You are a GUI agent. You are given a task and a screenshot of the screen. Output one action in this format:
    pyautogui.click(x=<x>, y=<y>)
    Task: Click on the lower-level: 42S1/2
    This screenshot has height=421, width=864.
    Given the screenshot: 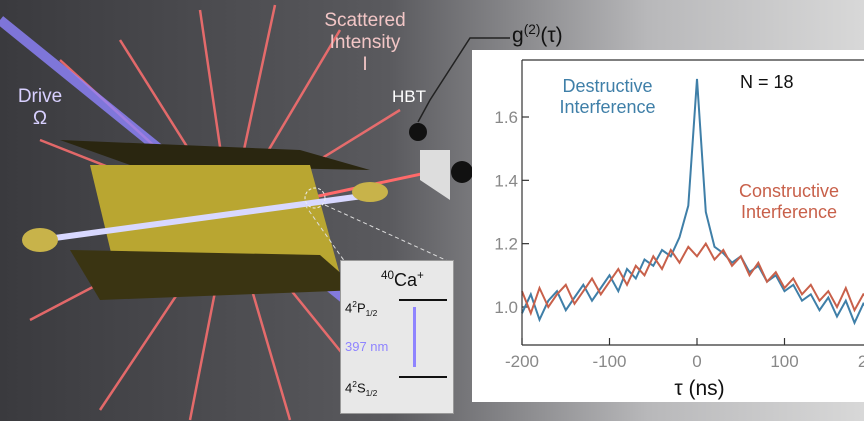 What is the action you would take?
    pyautogui.click(x=361, y=388)
    